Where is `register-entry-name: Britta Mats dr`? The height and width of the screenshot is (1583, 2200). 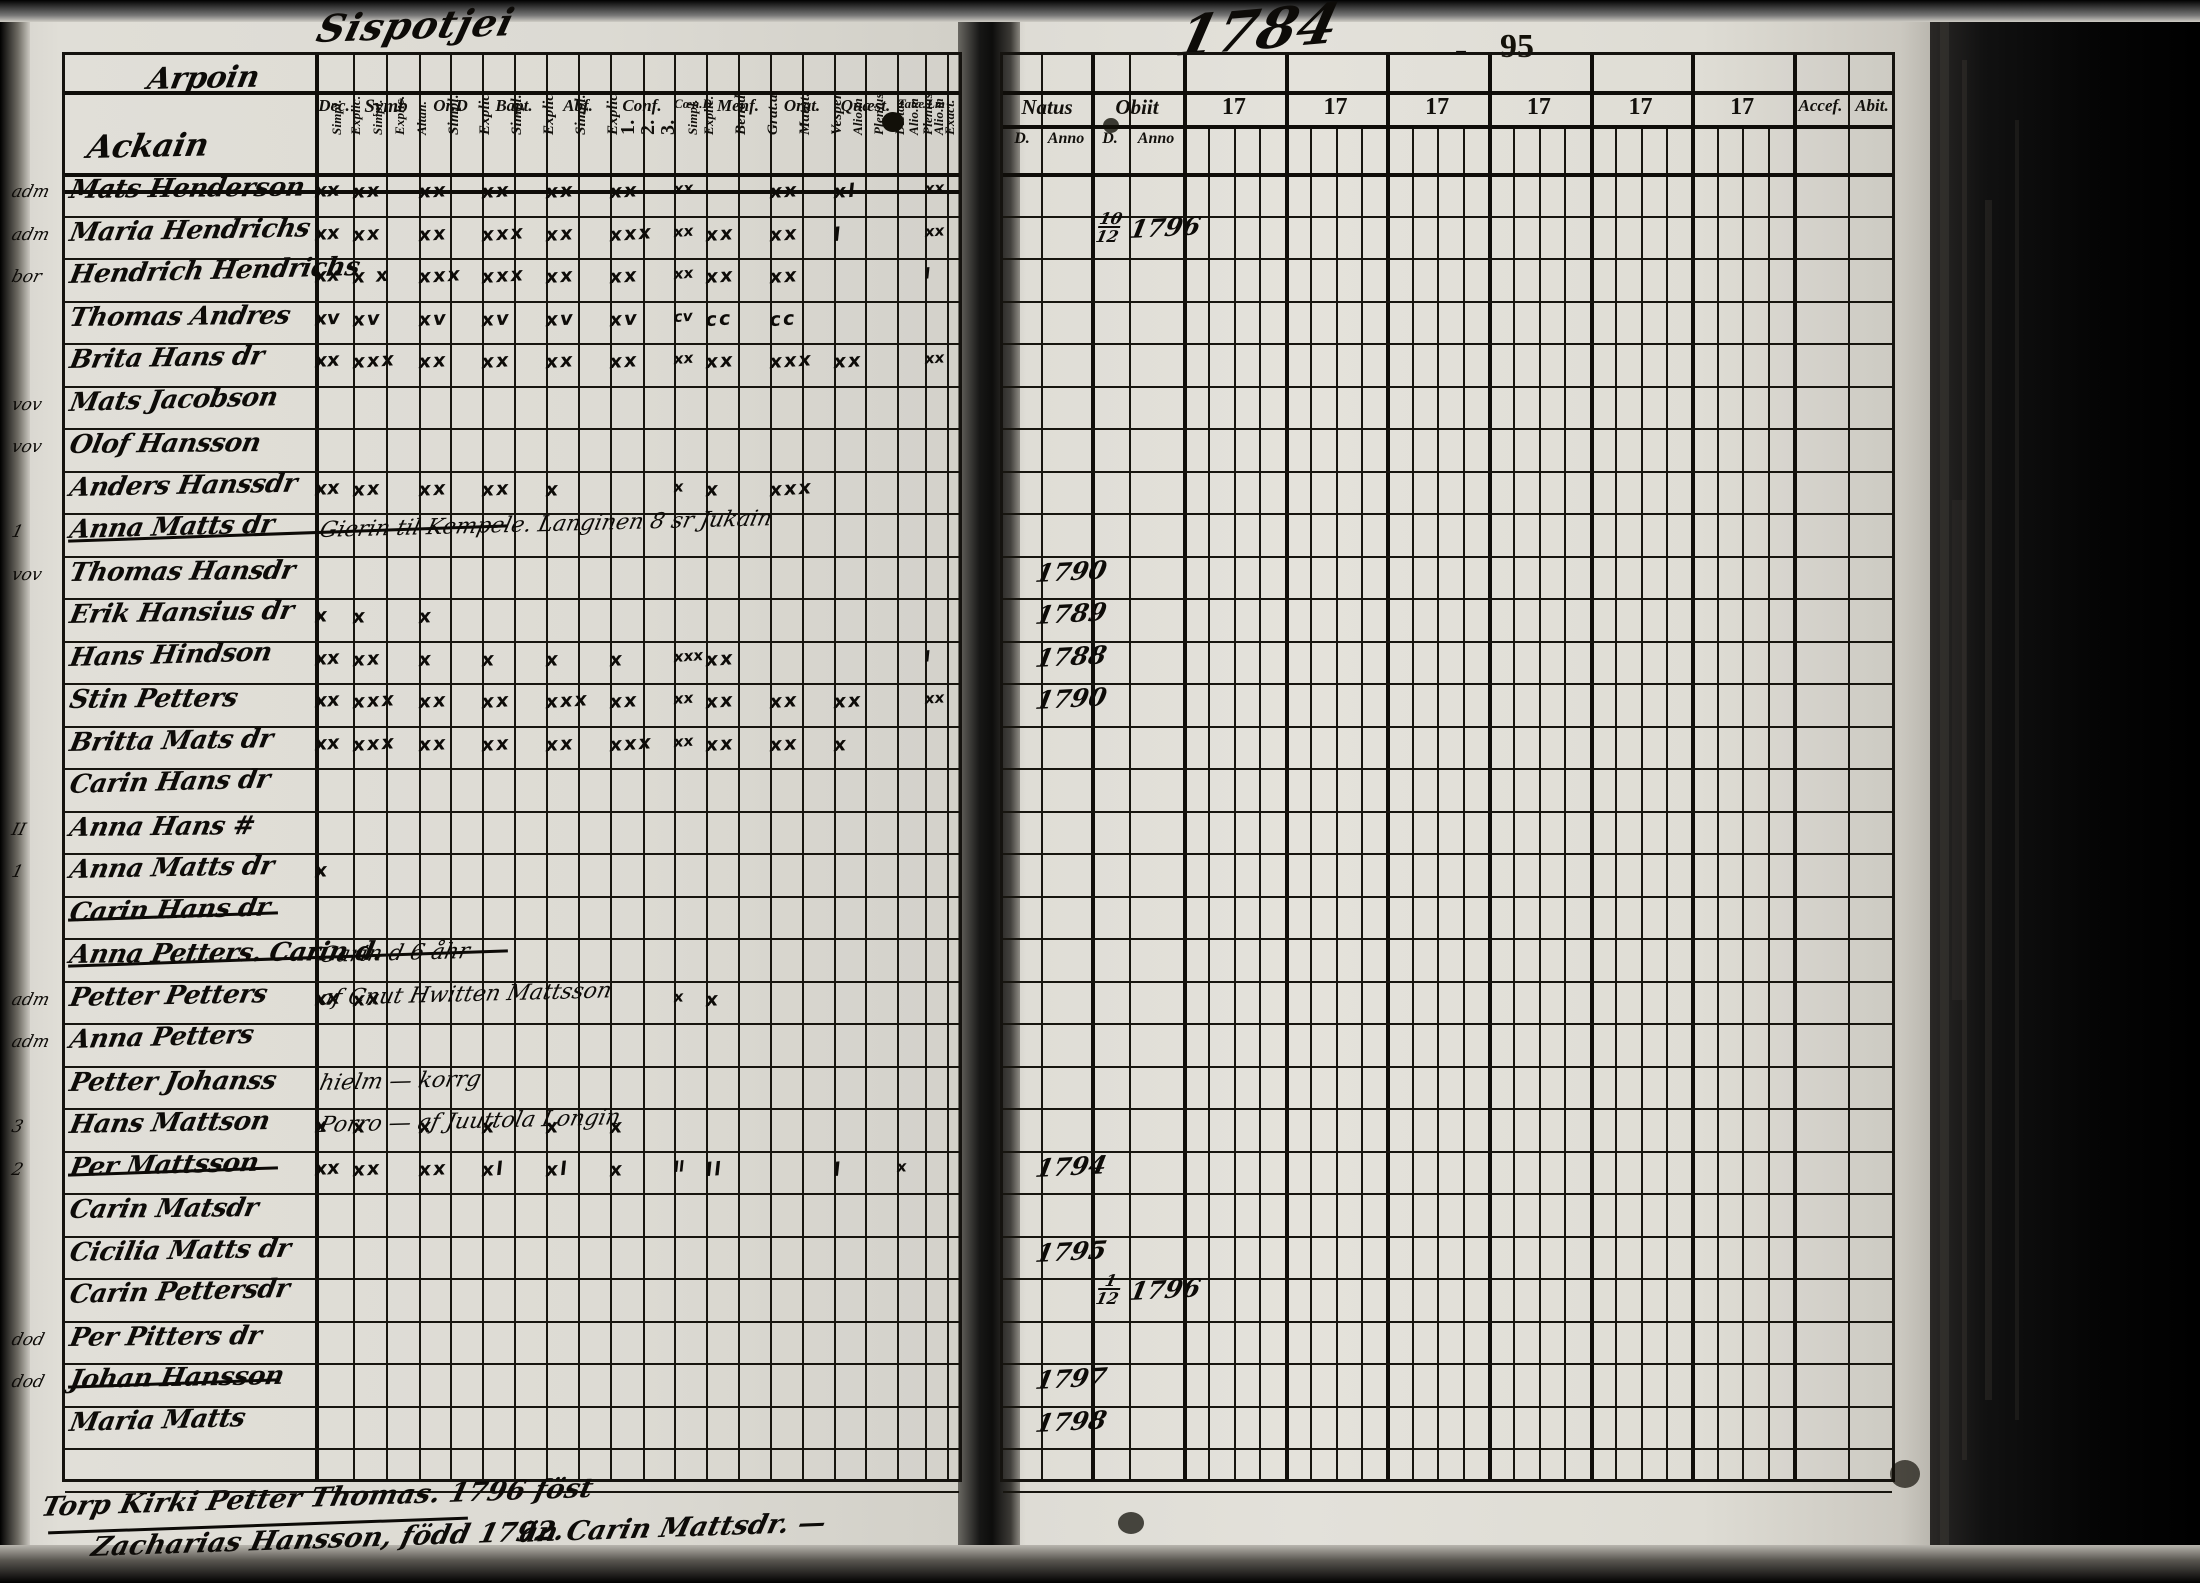
register-entry-name: Britta Mats dr is located at coordinates (171, 740).